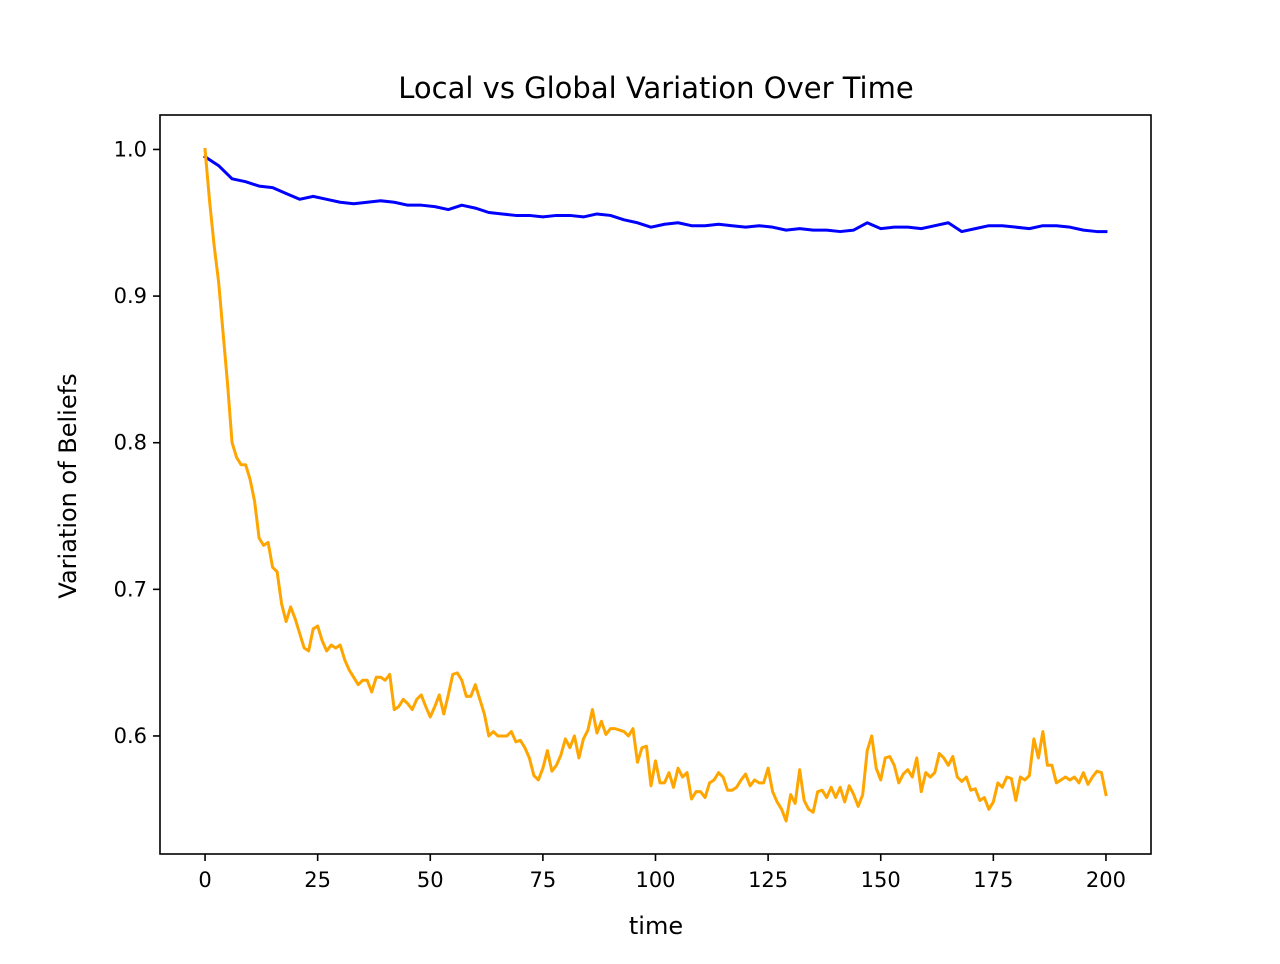 The width and height of the screenshot is (1280, 964). What do you see at coordinates (430, 880) in the screenshot?
I see `x-tick-label: 50` at bounding box center [430, 880].